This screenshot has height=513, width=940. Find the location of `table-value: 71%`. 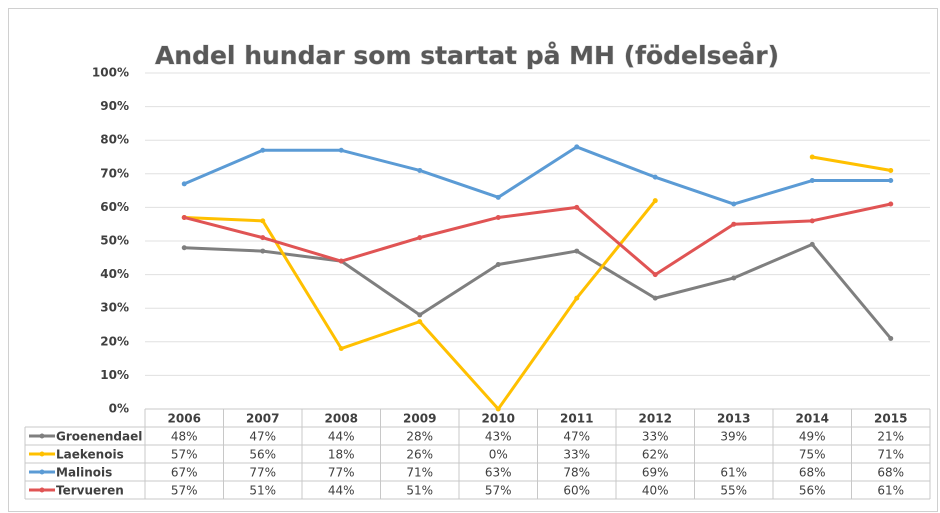

table-value: 71% is located at coordinates (890, 455).